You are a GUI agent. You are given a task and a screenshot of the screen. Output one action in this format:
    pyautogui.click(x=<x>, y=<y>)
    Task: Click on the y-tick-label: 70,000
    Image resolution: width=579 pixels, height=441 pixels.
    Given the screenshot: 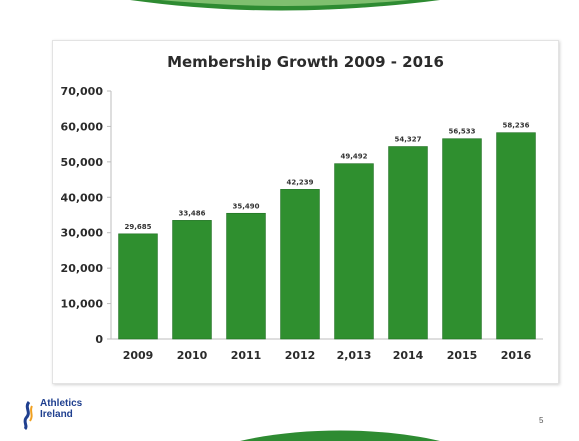 What is the action you would take?
    pyautogui.click(x=82, y=91)
    